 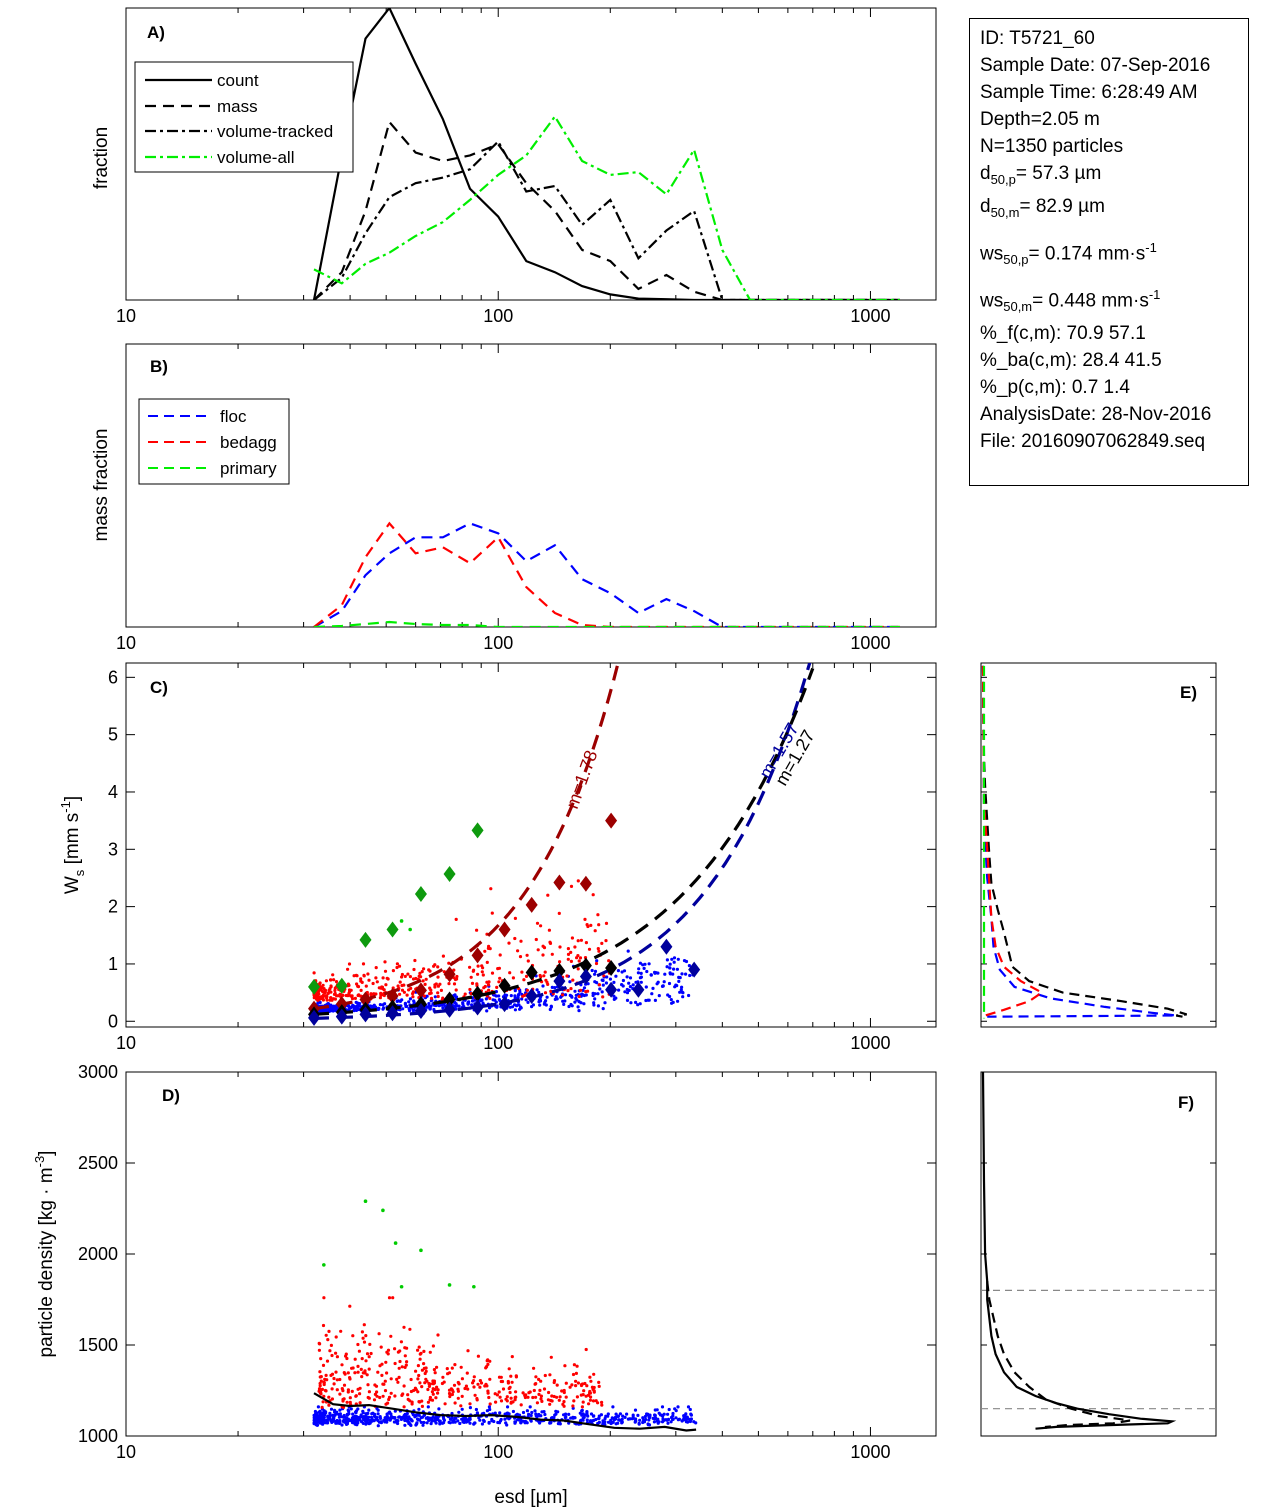 What do you see at coordinates (504, 1004) in the screenshot?
I see `marker-floc` at bounding box center [504, 1004].